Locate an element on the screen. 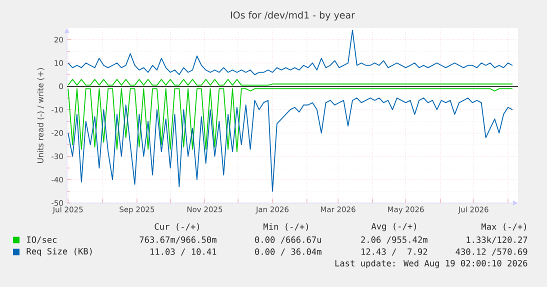  text: 763.67m/966.50m is located at coordinates (178, 240).